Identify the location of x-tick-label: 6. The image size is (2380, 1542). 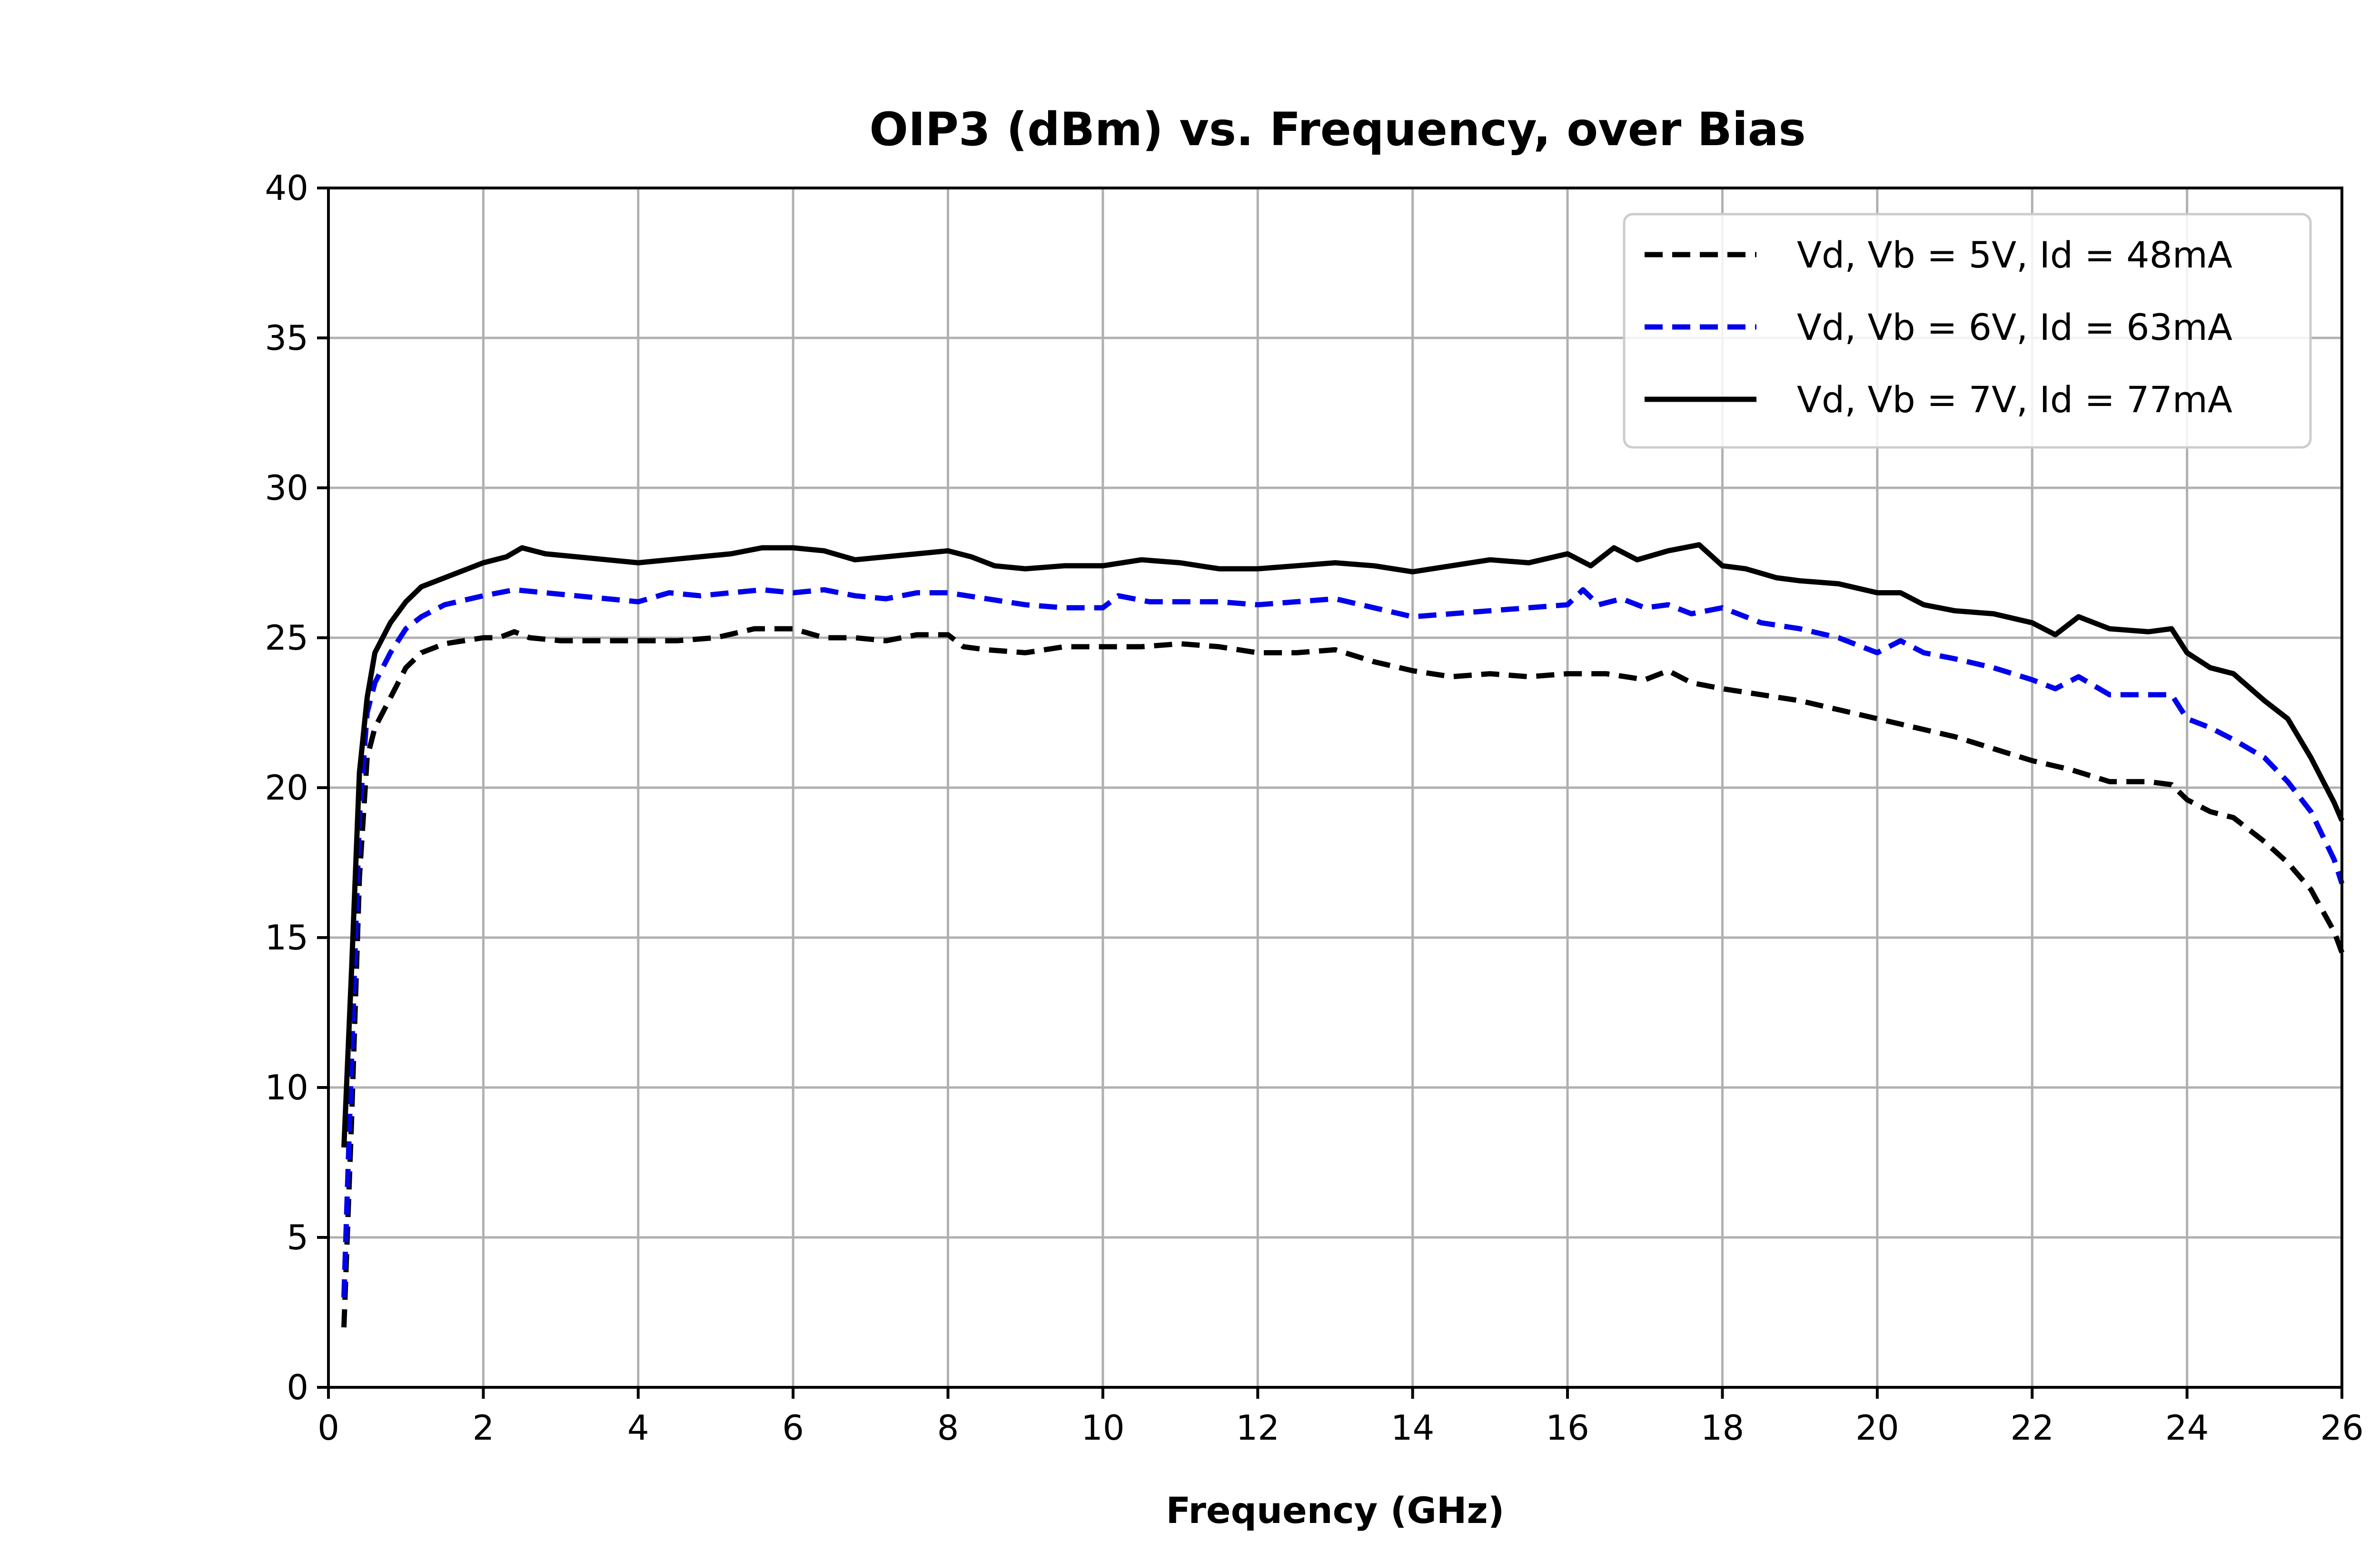
(793, 1428).